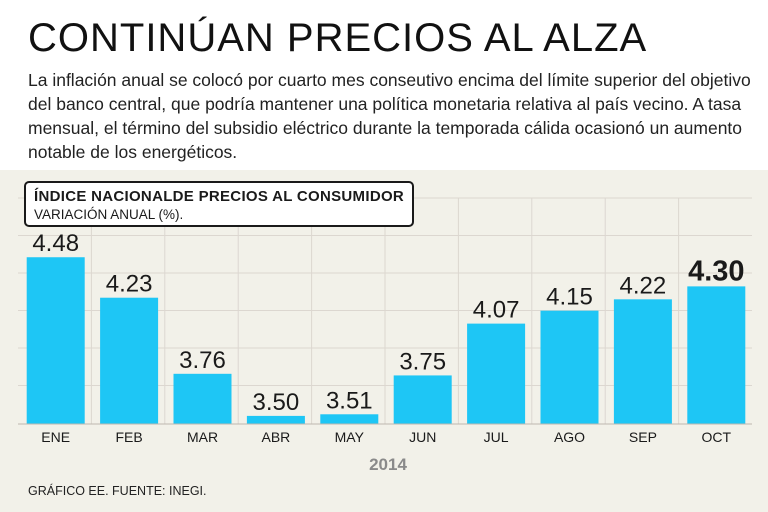 The height and width of the screenshot is (512, 768). I want to click on bar-sep, so click(642, 361).